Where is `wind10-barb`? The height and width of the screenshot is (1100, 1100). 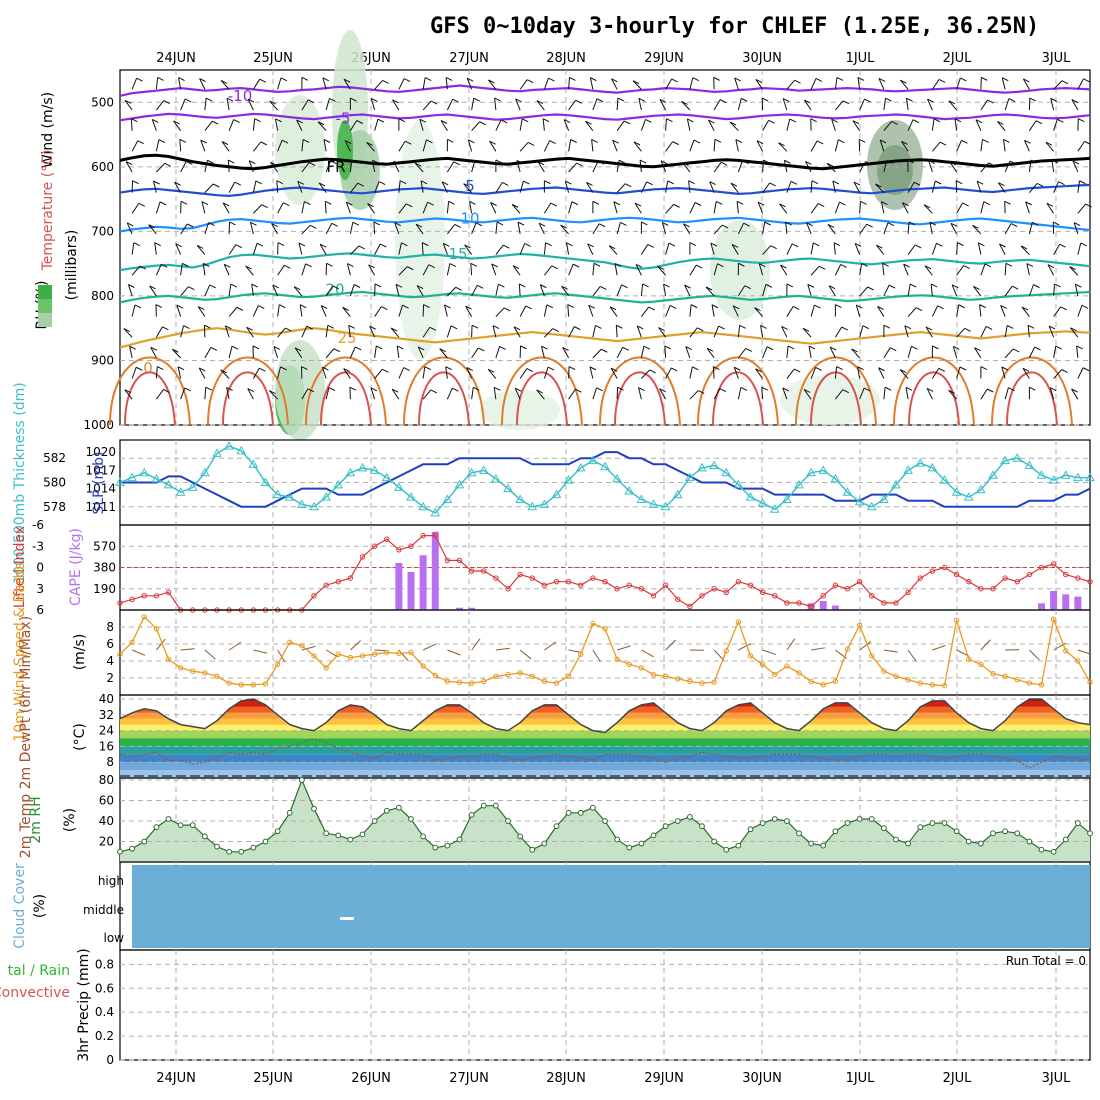
wind10-barb is located at coordinates (865, 646).